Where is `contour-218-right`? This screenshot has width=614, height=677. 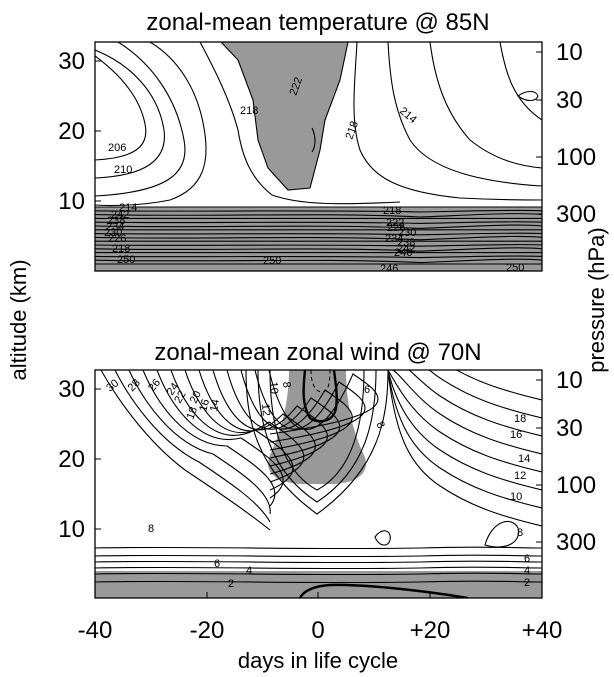 contour-218-right is located at coordinates (447, 121).